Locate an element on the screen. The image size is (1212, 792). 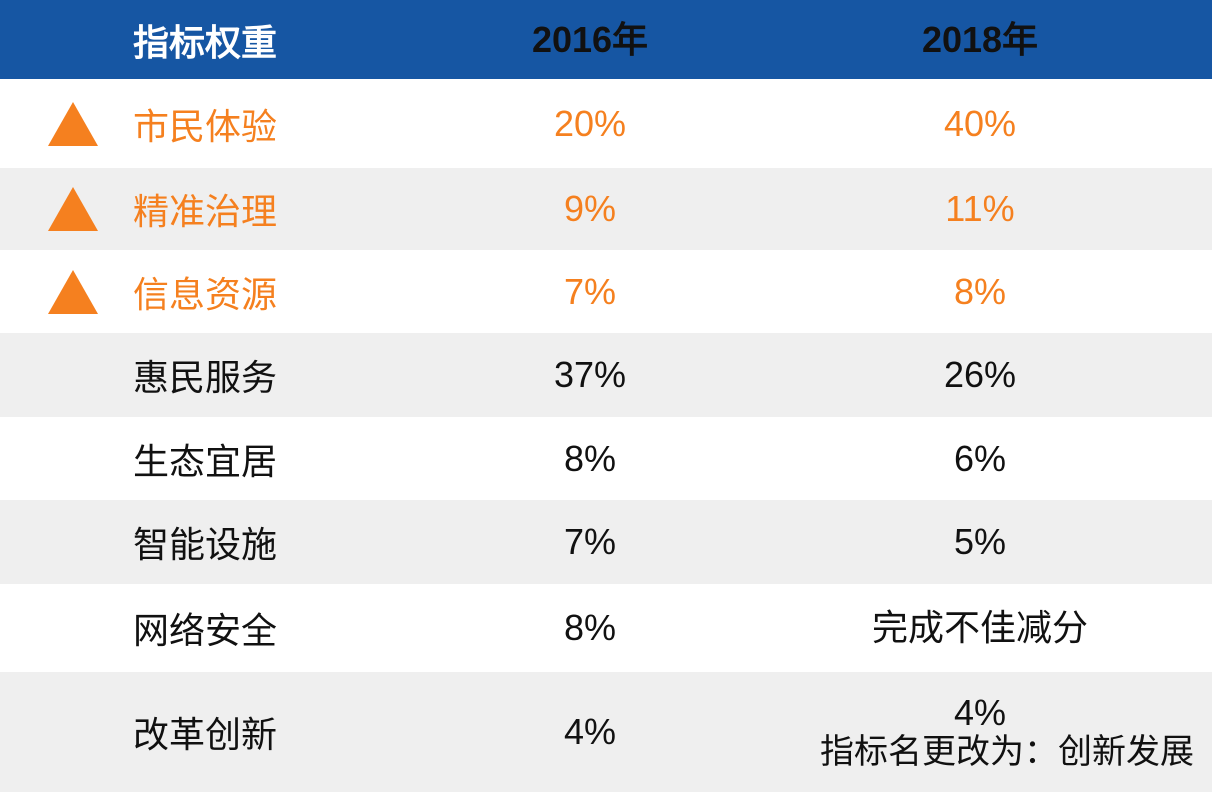
value-2016: 37% is located at coordinates (590, 375).